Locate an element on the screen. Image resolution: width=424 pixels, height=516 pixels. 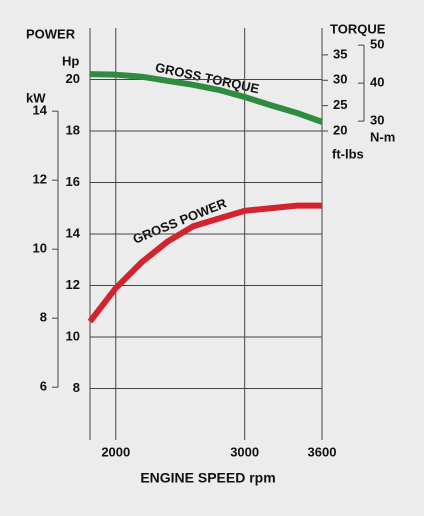
nm-unit: N-m is located at coordinates (382, 136).